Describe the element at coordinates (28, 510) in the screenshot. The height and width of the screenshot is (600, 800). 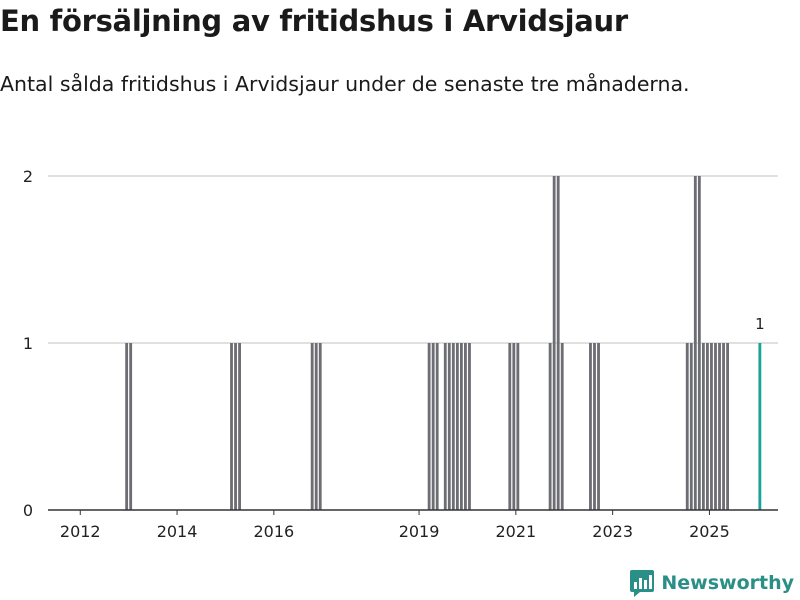
I see `y-tick-label: 0` at that location.